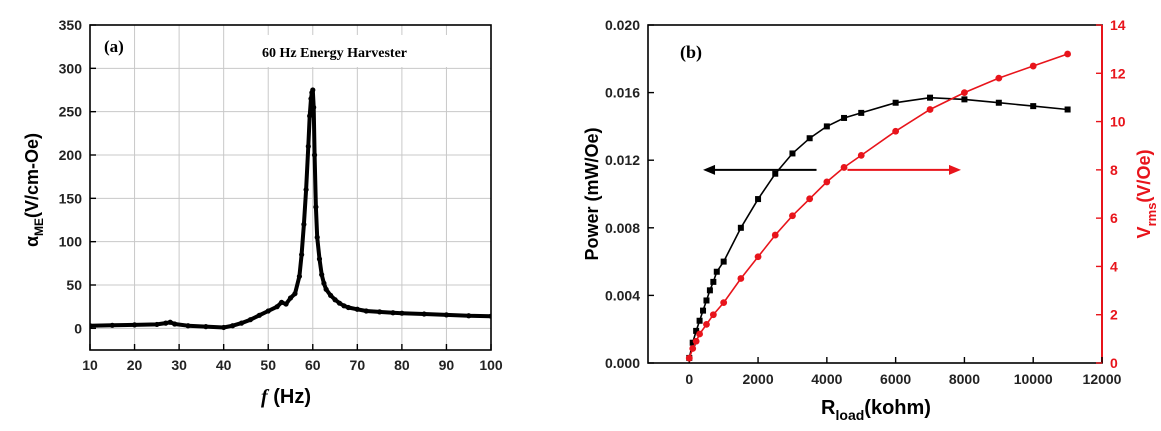 This screenshot has width=1161, height=431. What do you see at coordinates (78, 328) in the screenshot?
I see `panel-a-y-tick-label: 0` at bounding box center [78, 328].